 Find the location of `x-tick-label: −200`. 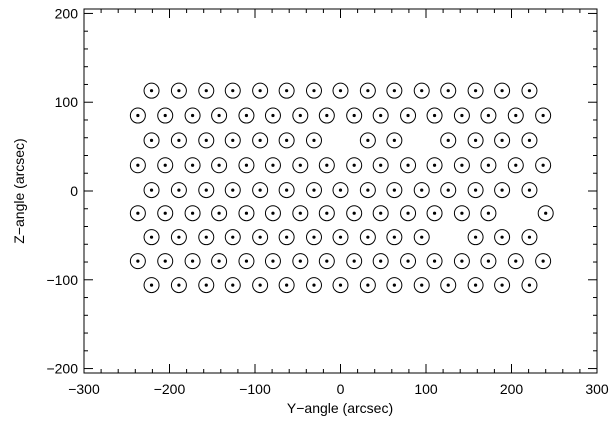

x-tick-label: −200 is located at coordinates (170, 389).